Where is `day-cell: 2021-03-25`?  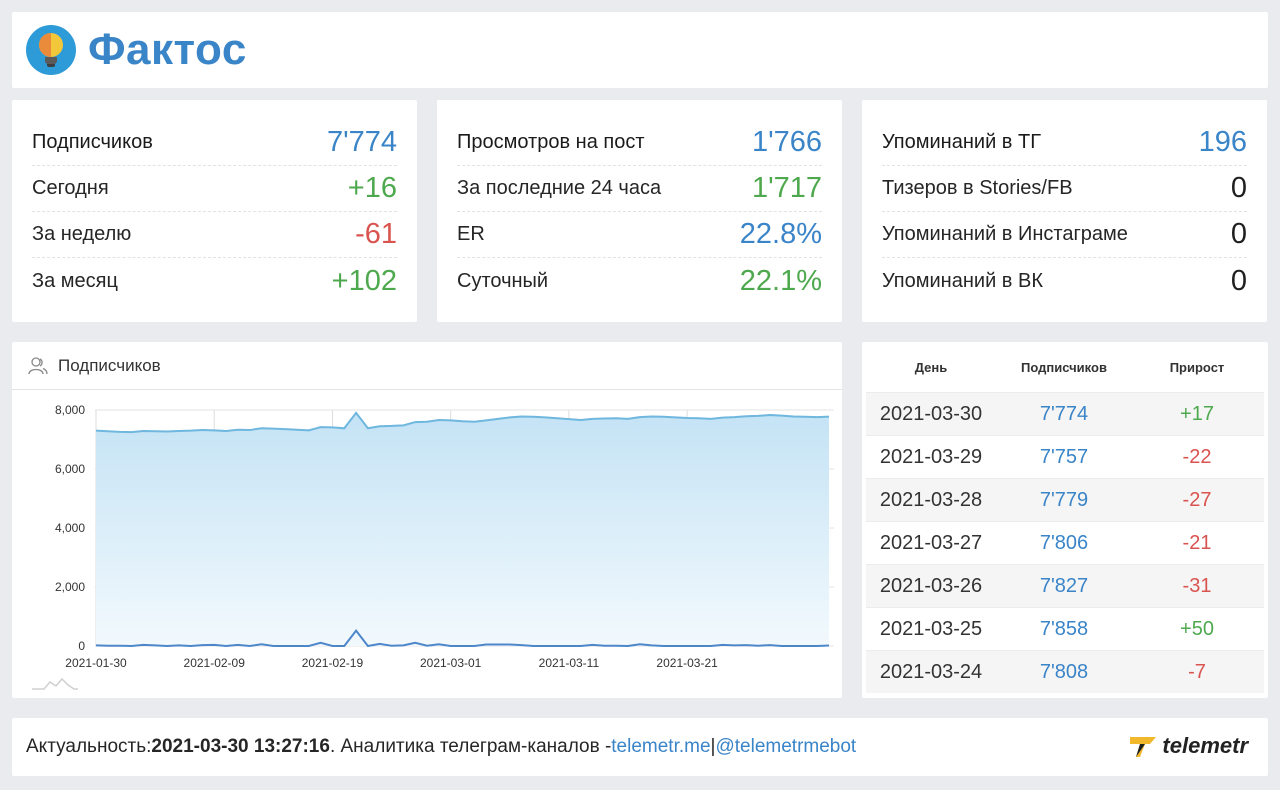 day-cell: 2021-03-25 is located at coordinates (931, 628).